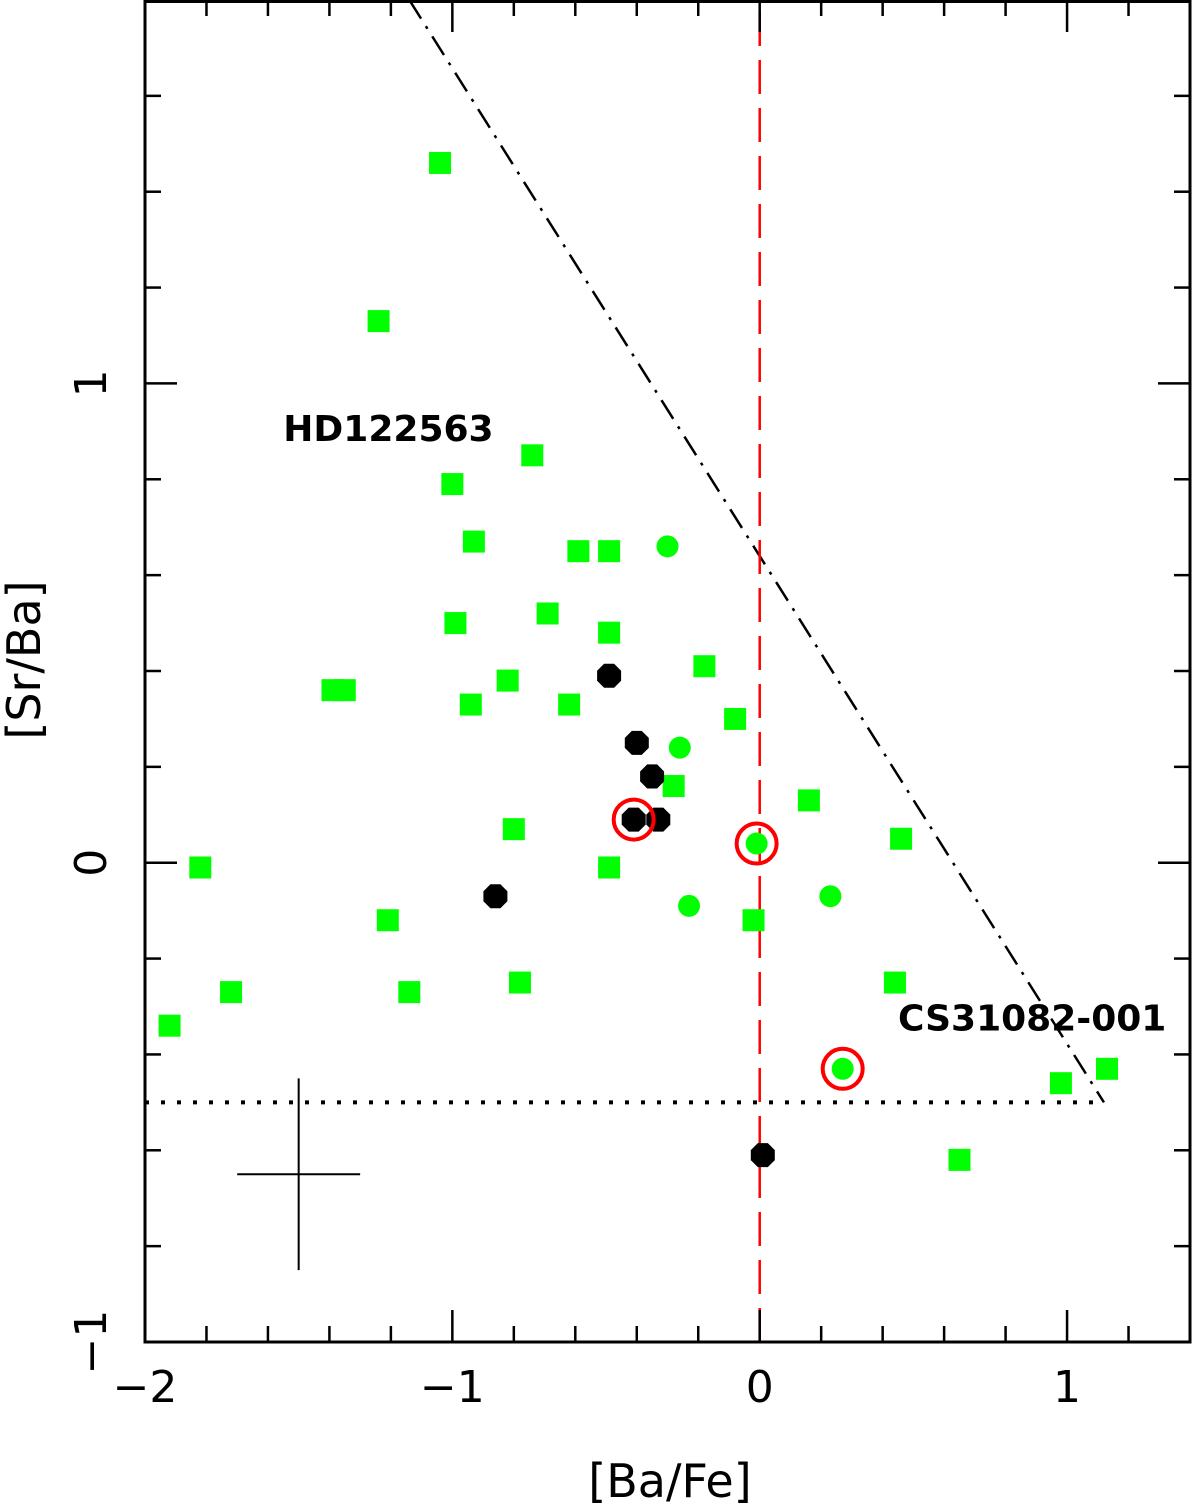 Image resolution: width=1200 pixels, height=1509 pixels. I want to click on annotation-hd122563: HD122563, so click(388, 429).